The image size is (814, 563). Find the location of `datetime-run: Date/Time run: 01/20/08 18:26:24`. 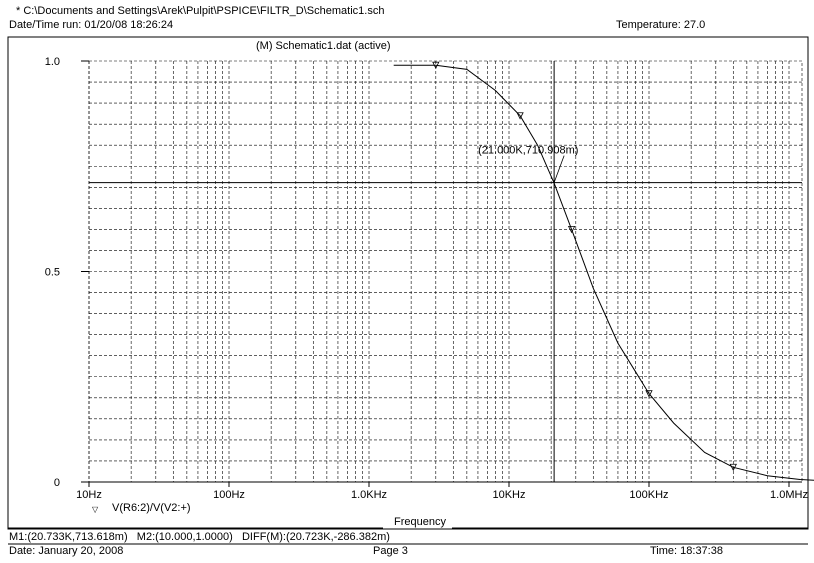

datetime-run: Date/Time run: 01/20/08 18:26:24 is located at coordinates (91, 25).